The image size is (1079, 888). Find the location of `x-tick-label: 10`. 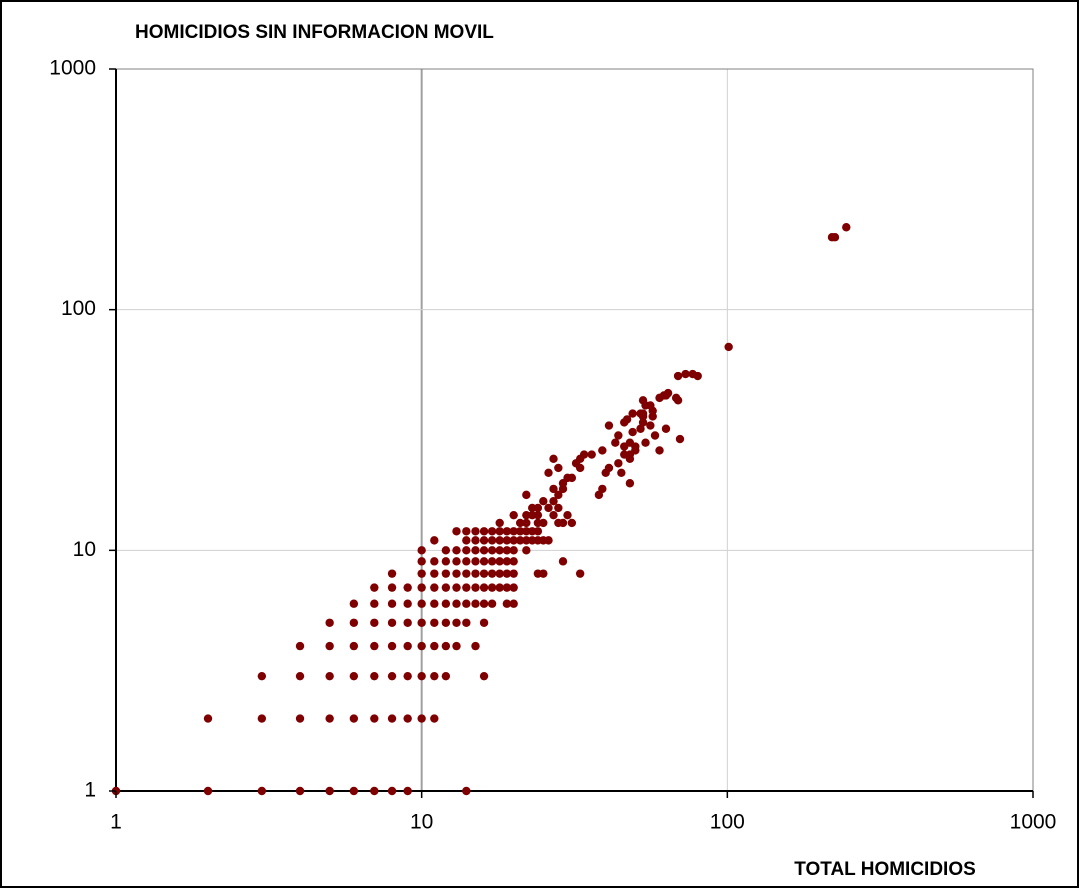

x-tick-label: 10 is located at coordinates (421, 822).